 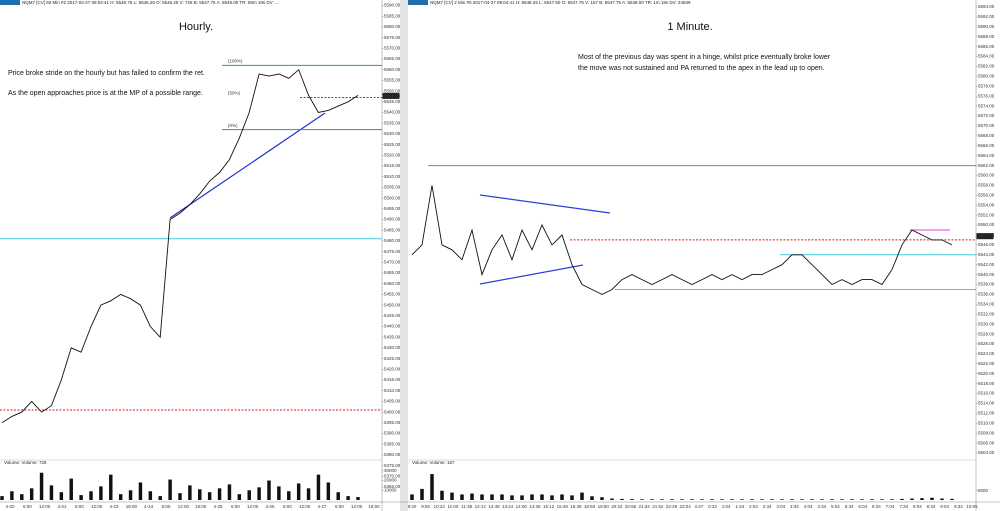 I want to click on y-tick-label: 5405.00, so click(x=392, y=401).